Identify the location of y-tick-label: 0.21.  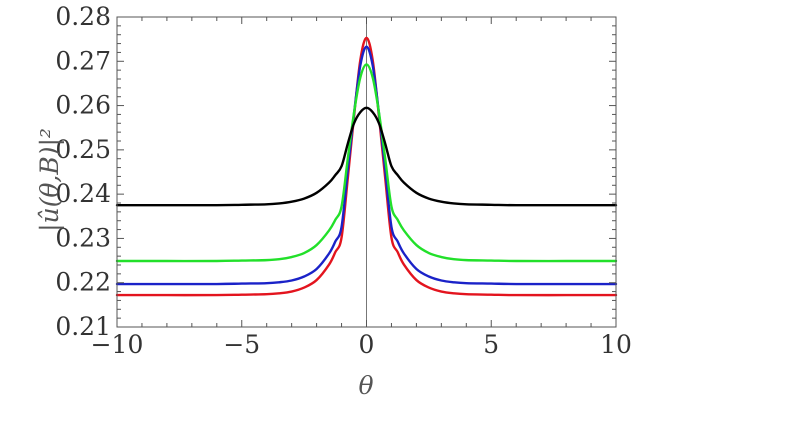
(83, 326).